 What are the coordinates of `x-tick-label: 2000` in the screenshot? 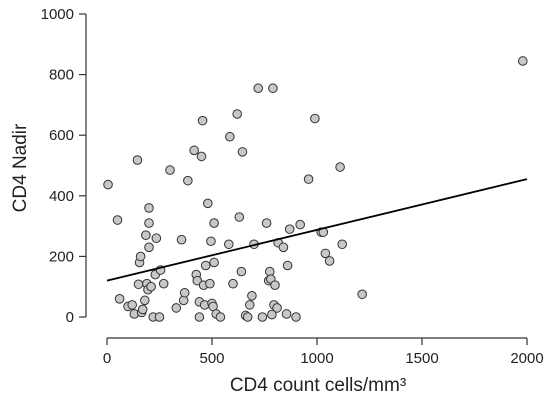 It's located at (526, 358).